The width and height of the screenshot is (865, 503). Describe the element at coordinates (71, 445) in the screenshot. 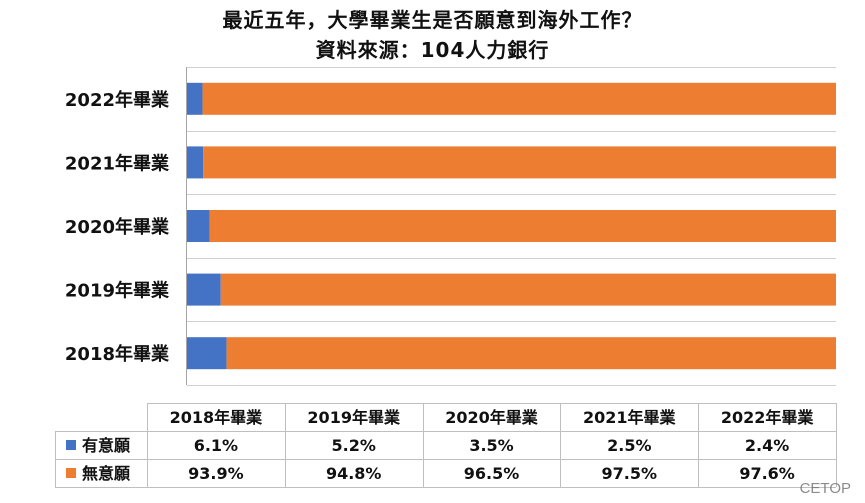

I see `legend-swatch-yes` at that location.